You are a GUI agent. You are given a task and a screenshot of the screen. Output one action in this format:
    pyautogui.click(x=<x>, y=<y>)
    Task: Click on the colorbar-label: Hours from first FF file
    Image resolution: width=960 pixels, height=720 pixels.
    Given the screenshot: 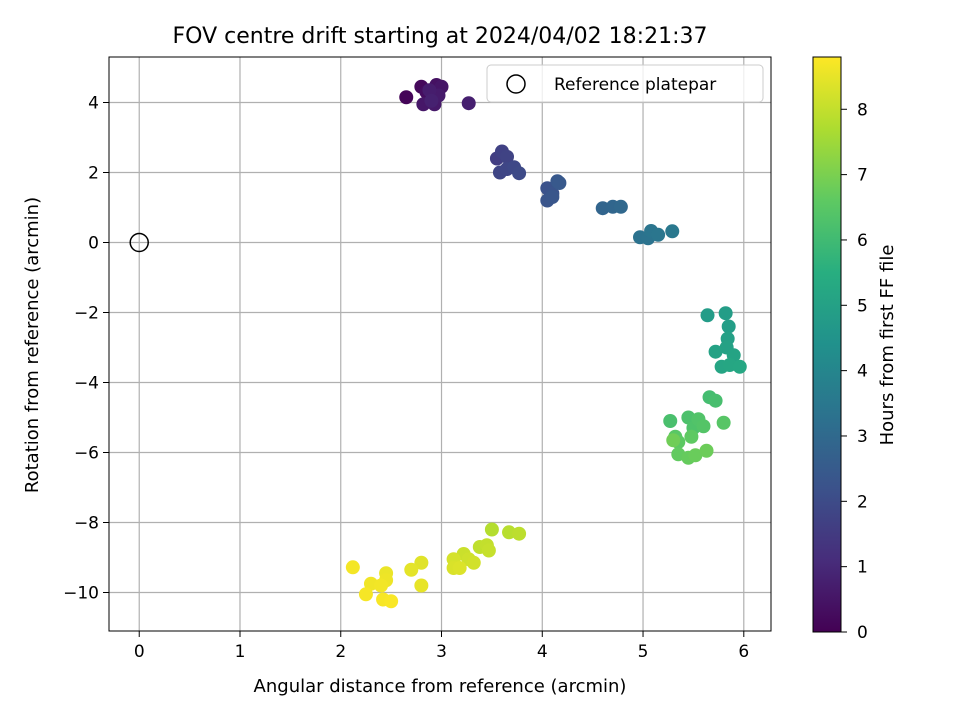 What is the action you would take?
    pyautogui.click(x=887, y=345)
    